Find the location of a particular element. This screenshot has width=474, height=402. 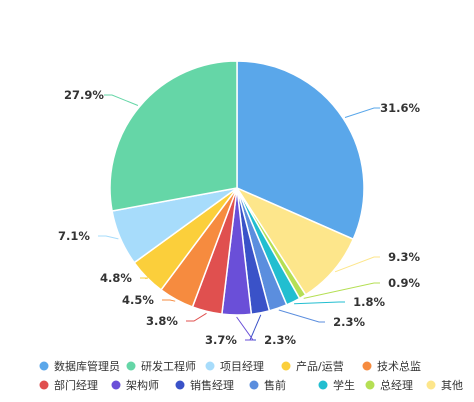

legend-label: 部门经理 is located at coordinates (76, 385).